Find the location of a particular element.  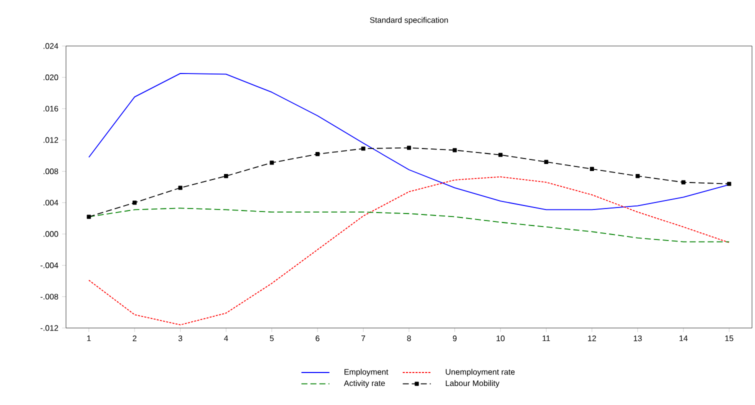

x-tick-label: 6 is located at coordinates (318, 339).